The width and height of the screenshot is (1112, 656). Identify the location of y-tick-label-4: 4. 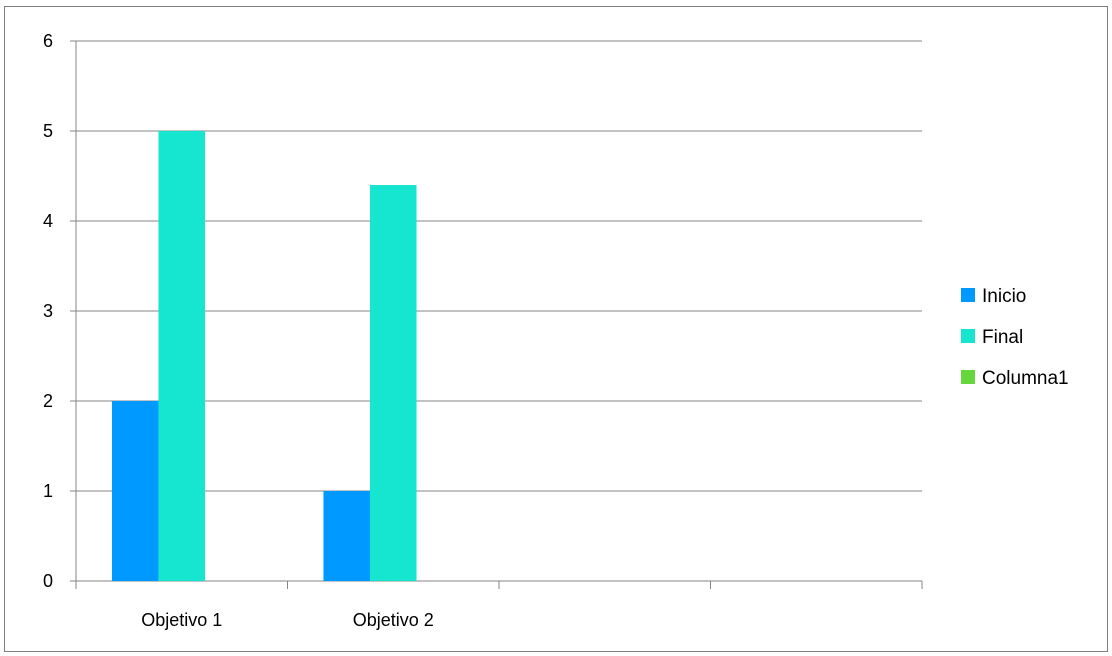
(48, 221).